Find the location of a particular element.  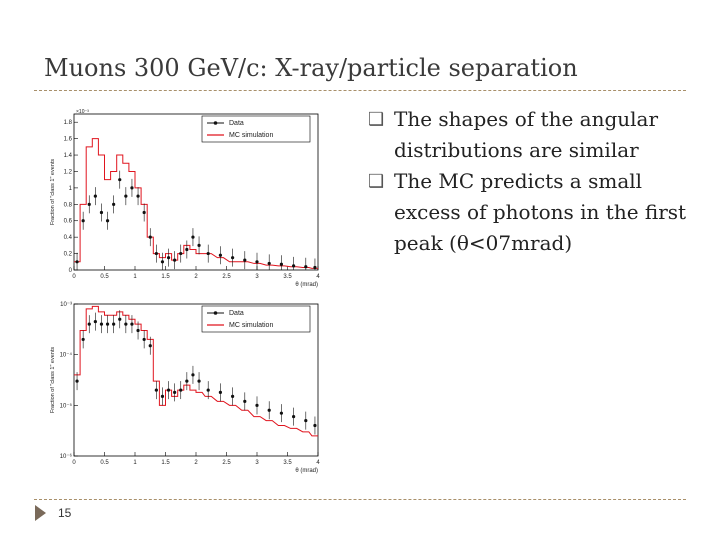

y-tick-label: 1.6 is located at coordinates (68, 140).